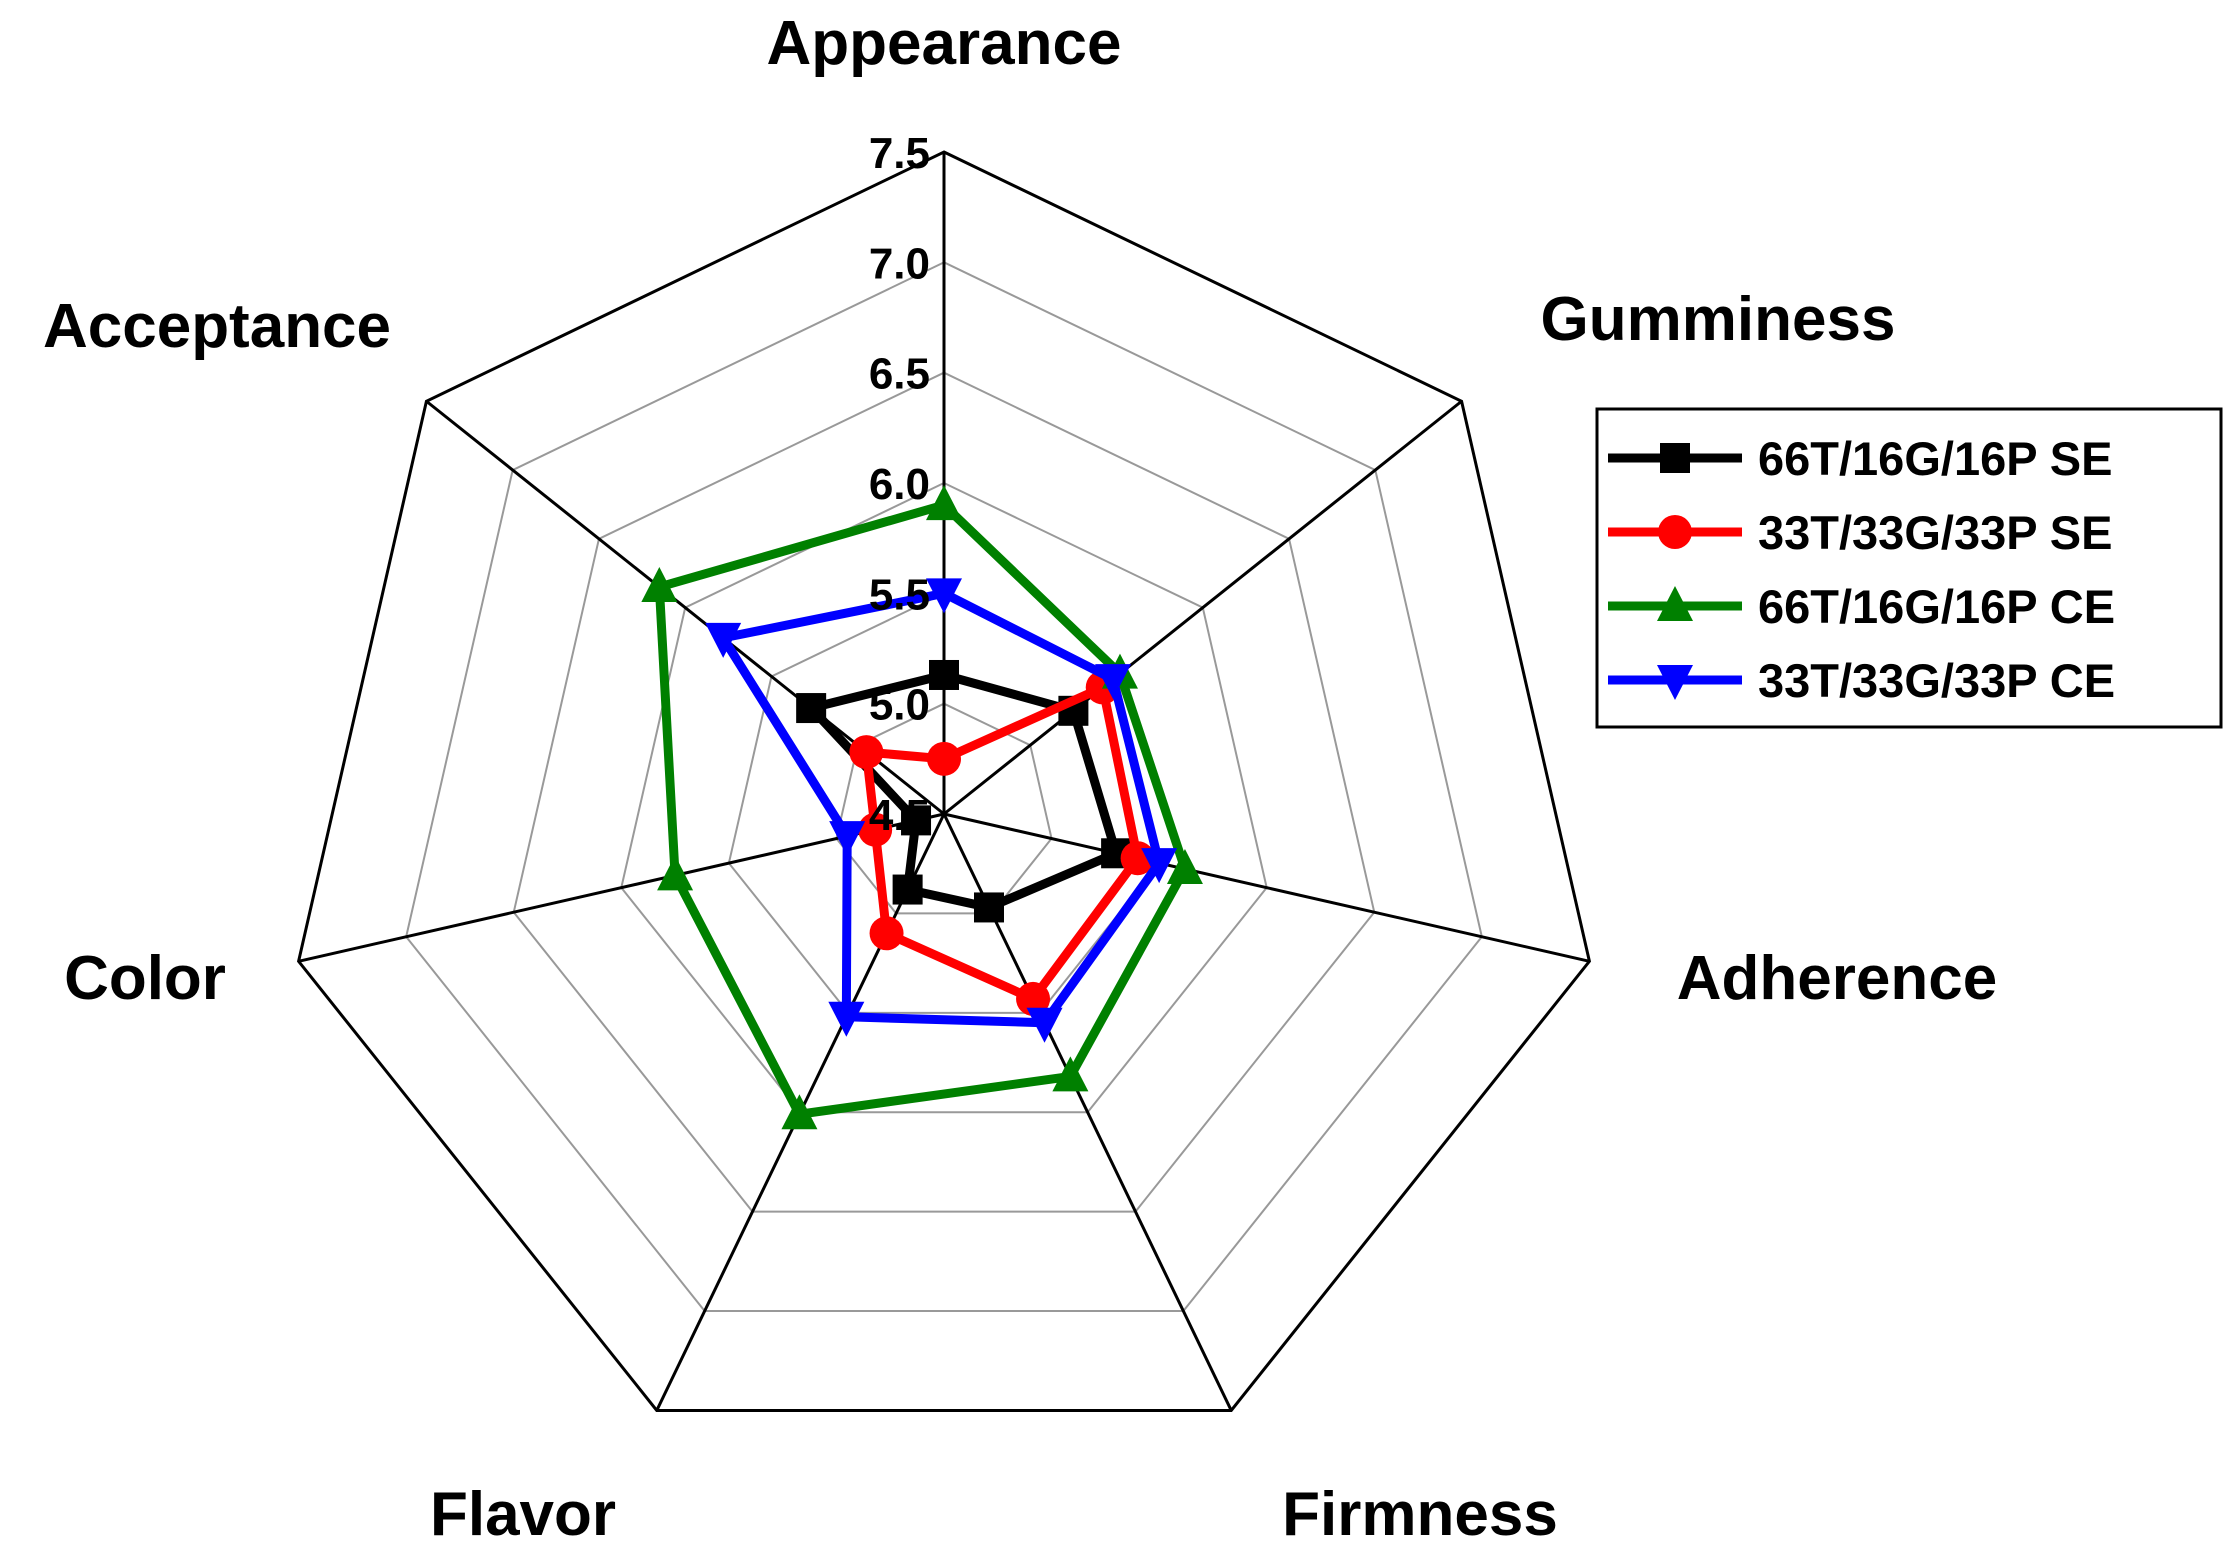 The image size is (2236, 1562). I want to click on axis-label-firmness: Firmness, so click(1420, 1514).